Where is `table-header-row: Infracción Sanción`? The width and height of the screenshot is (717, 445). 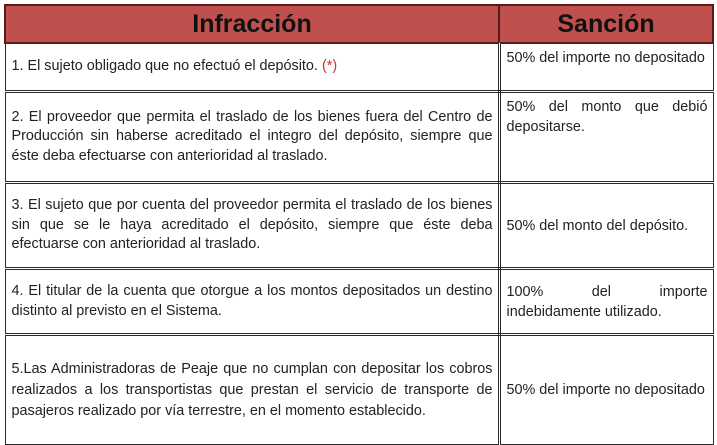 table-header-row: Infracción Sanción is located at coordinates (359, 24).